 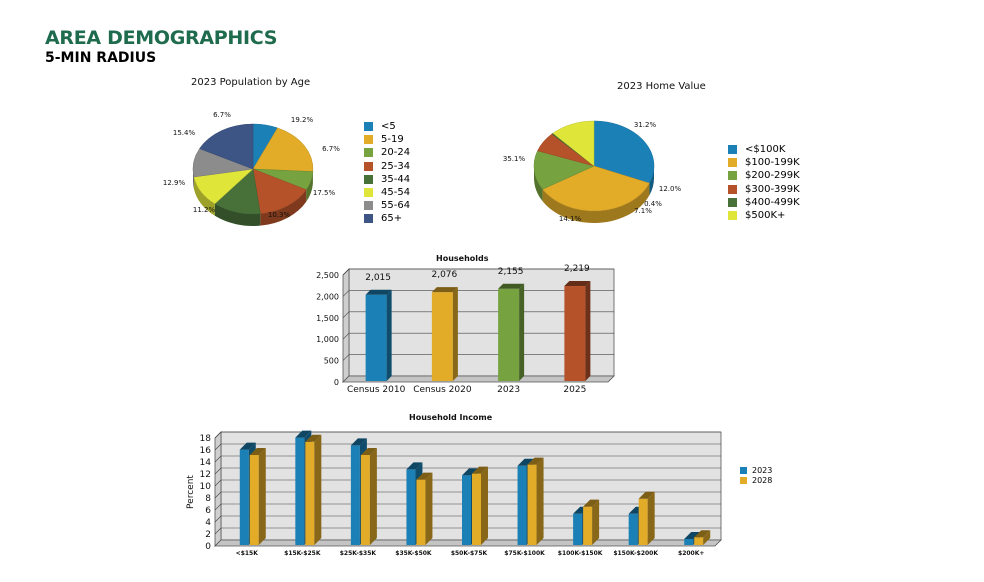 What do you see at coordinates (578, 529) in the screenshot?
I see `income-bar-2023-100k-150k` at bounding box center [578, 529].